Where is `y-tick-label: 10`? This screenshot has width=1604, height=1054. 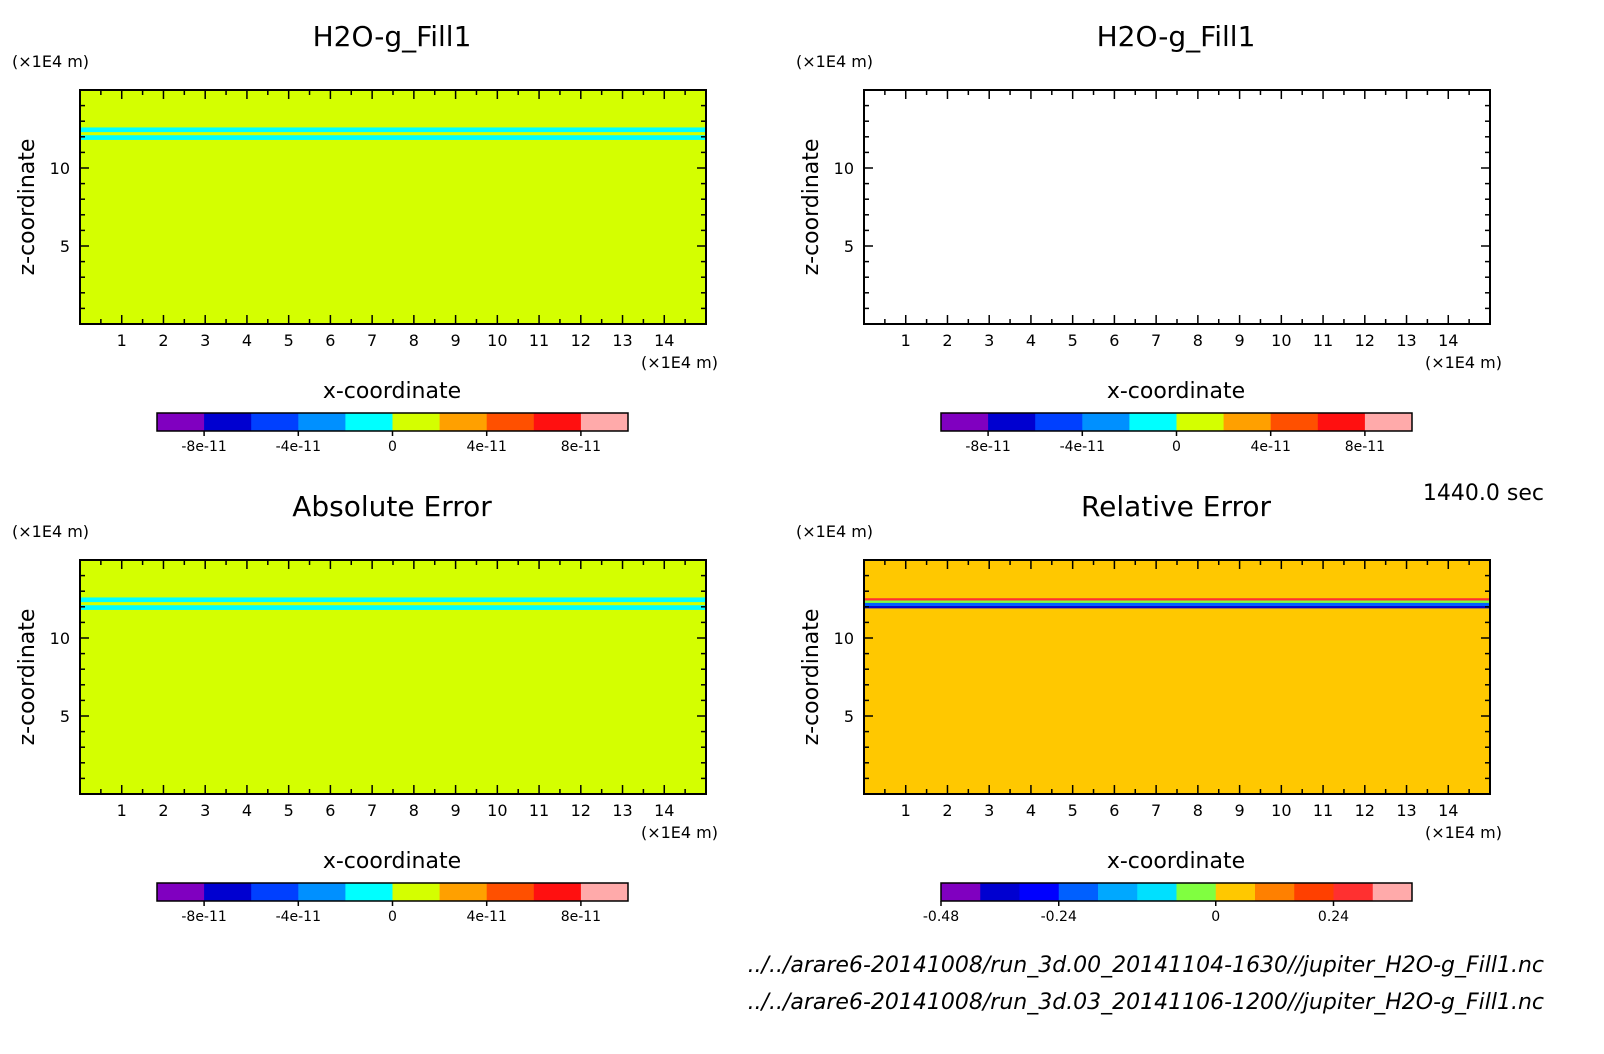 y-tick-label: 10 is located at coordinates (60, 638).